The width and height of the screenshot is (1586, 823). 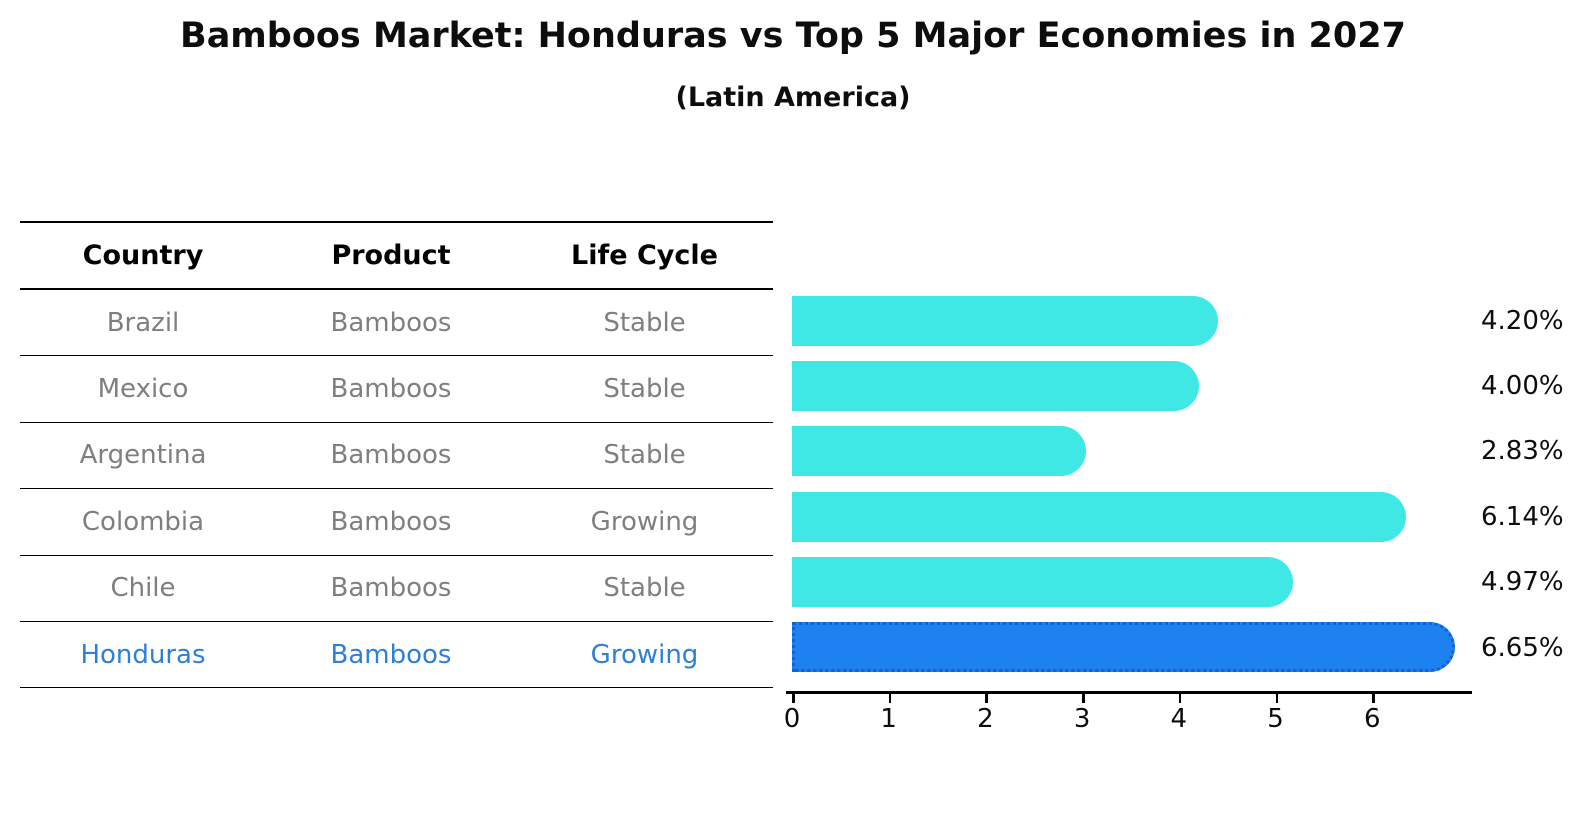 I want to click on value-label-column: 4.20% 4.00% 2.83% 6.14% 4.97% 6.65%, so click(x=1533, y=484).